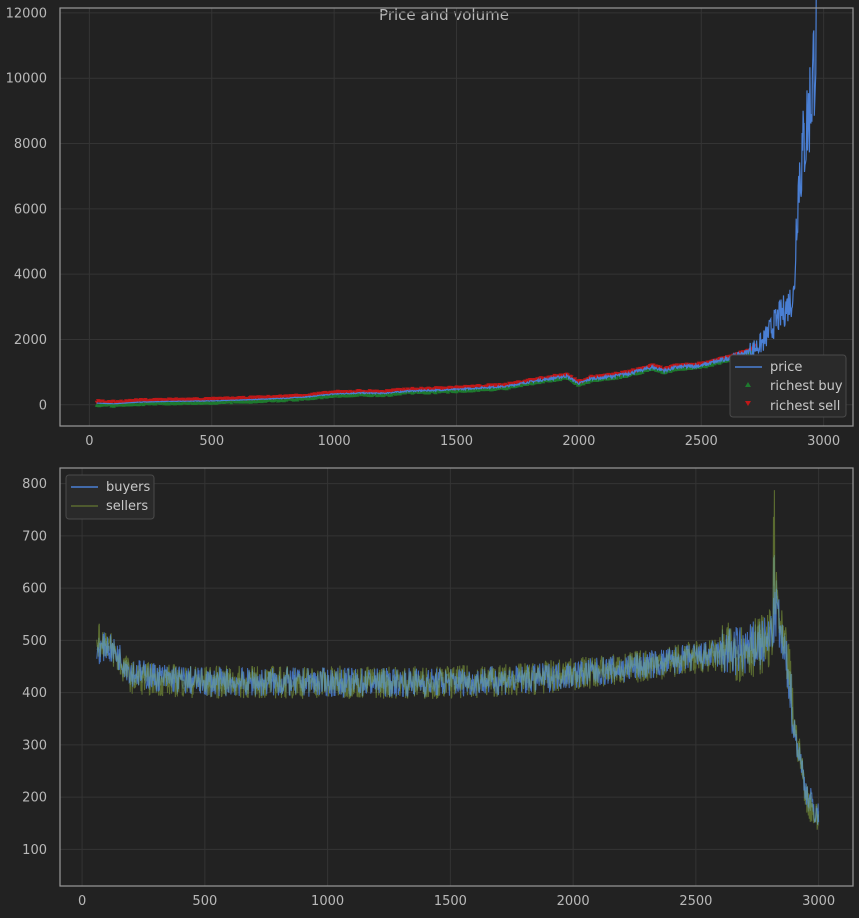  Describe the element at coordinates (34, 745) in the screenshot. I see `volume-ytick-label: 300` at that location.